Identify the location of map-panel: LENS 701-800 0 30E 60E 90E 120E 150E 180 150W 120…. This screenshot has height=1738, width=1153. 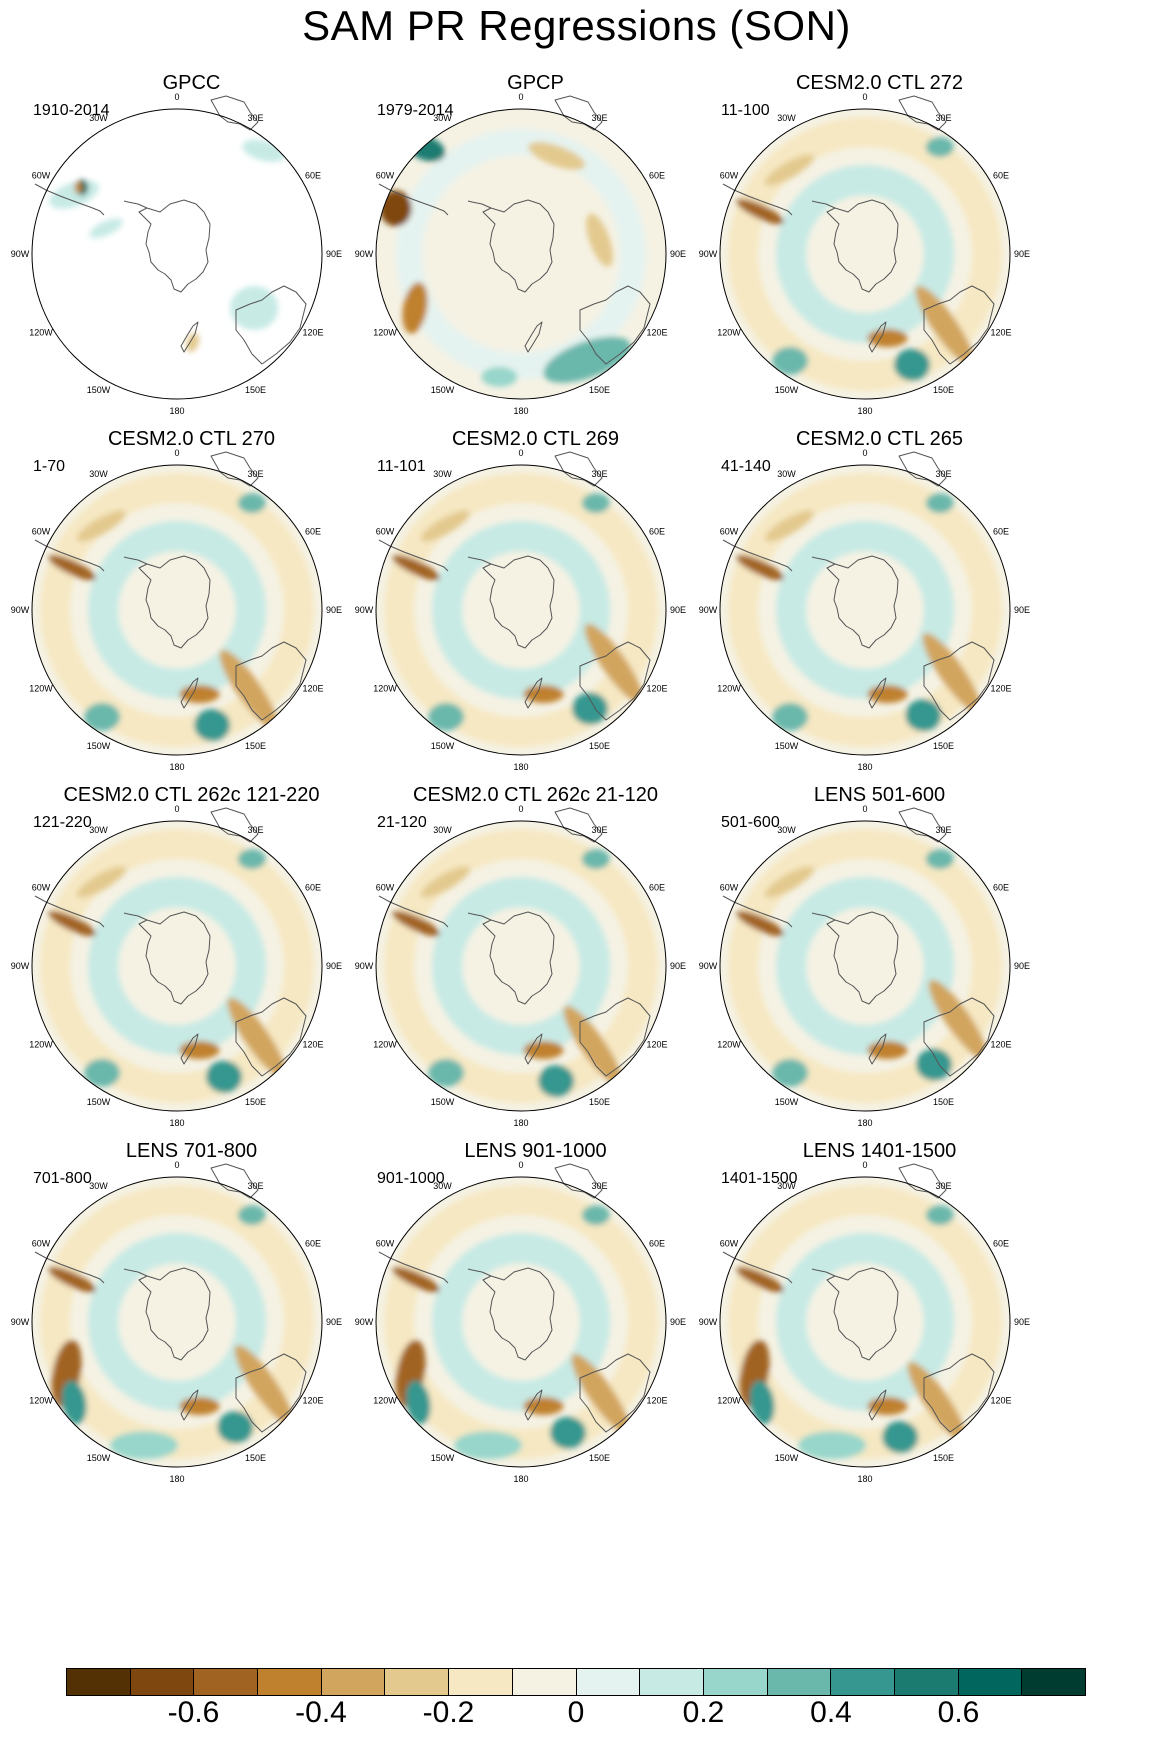
(191, 1337).